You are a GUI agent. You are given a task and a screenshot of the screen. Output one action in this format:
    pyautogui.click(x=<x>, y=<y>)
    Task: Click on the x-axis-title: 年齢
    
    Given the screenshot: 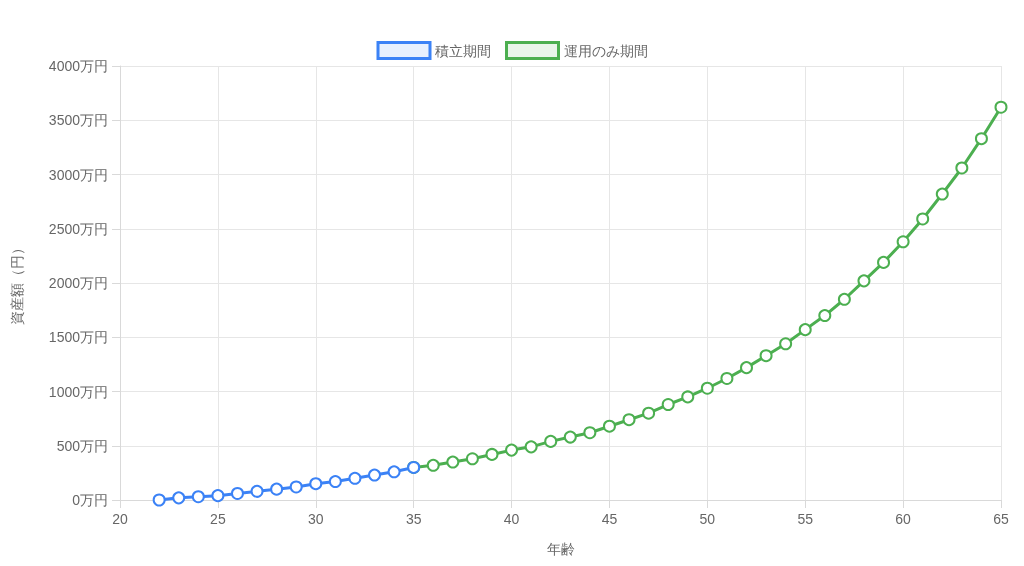 What is the action you would take?
    pyautogui.click(x=560, y=549)
    